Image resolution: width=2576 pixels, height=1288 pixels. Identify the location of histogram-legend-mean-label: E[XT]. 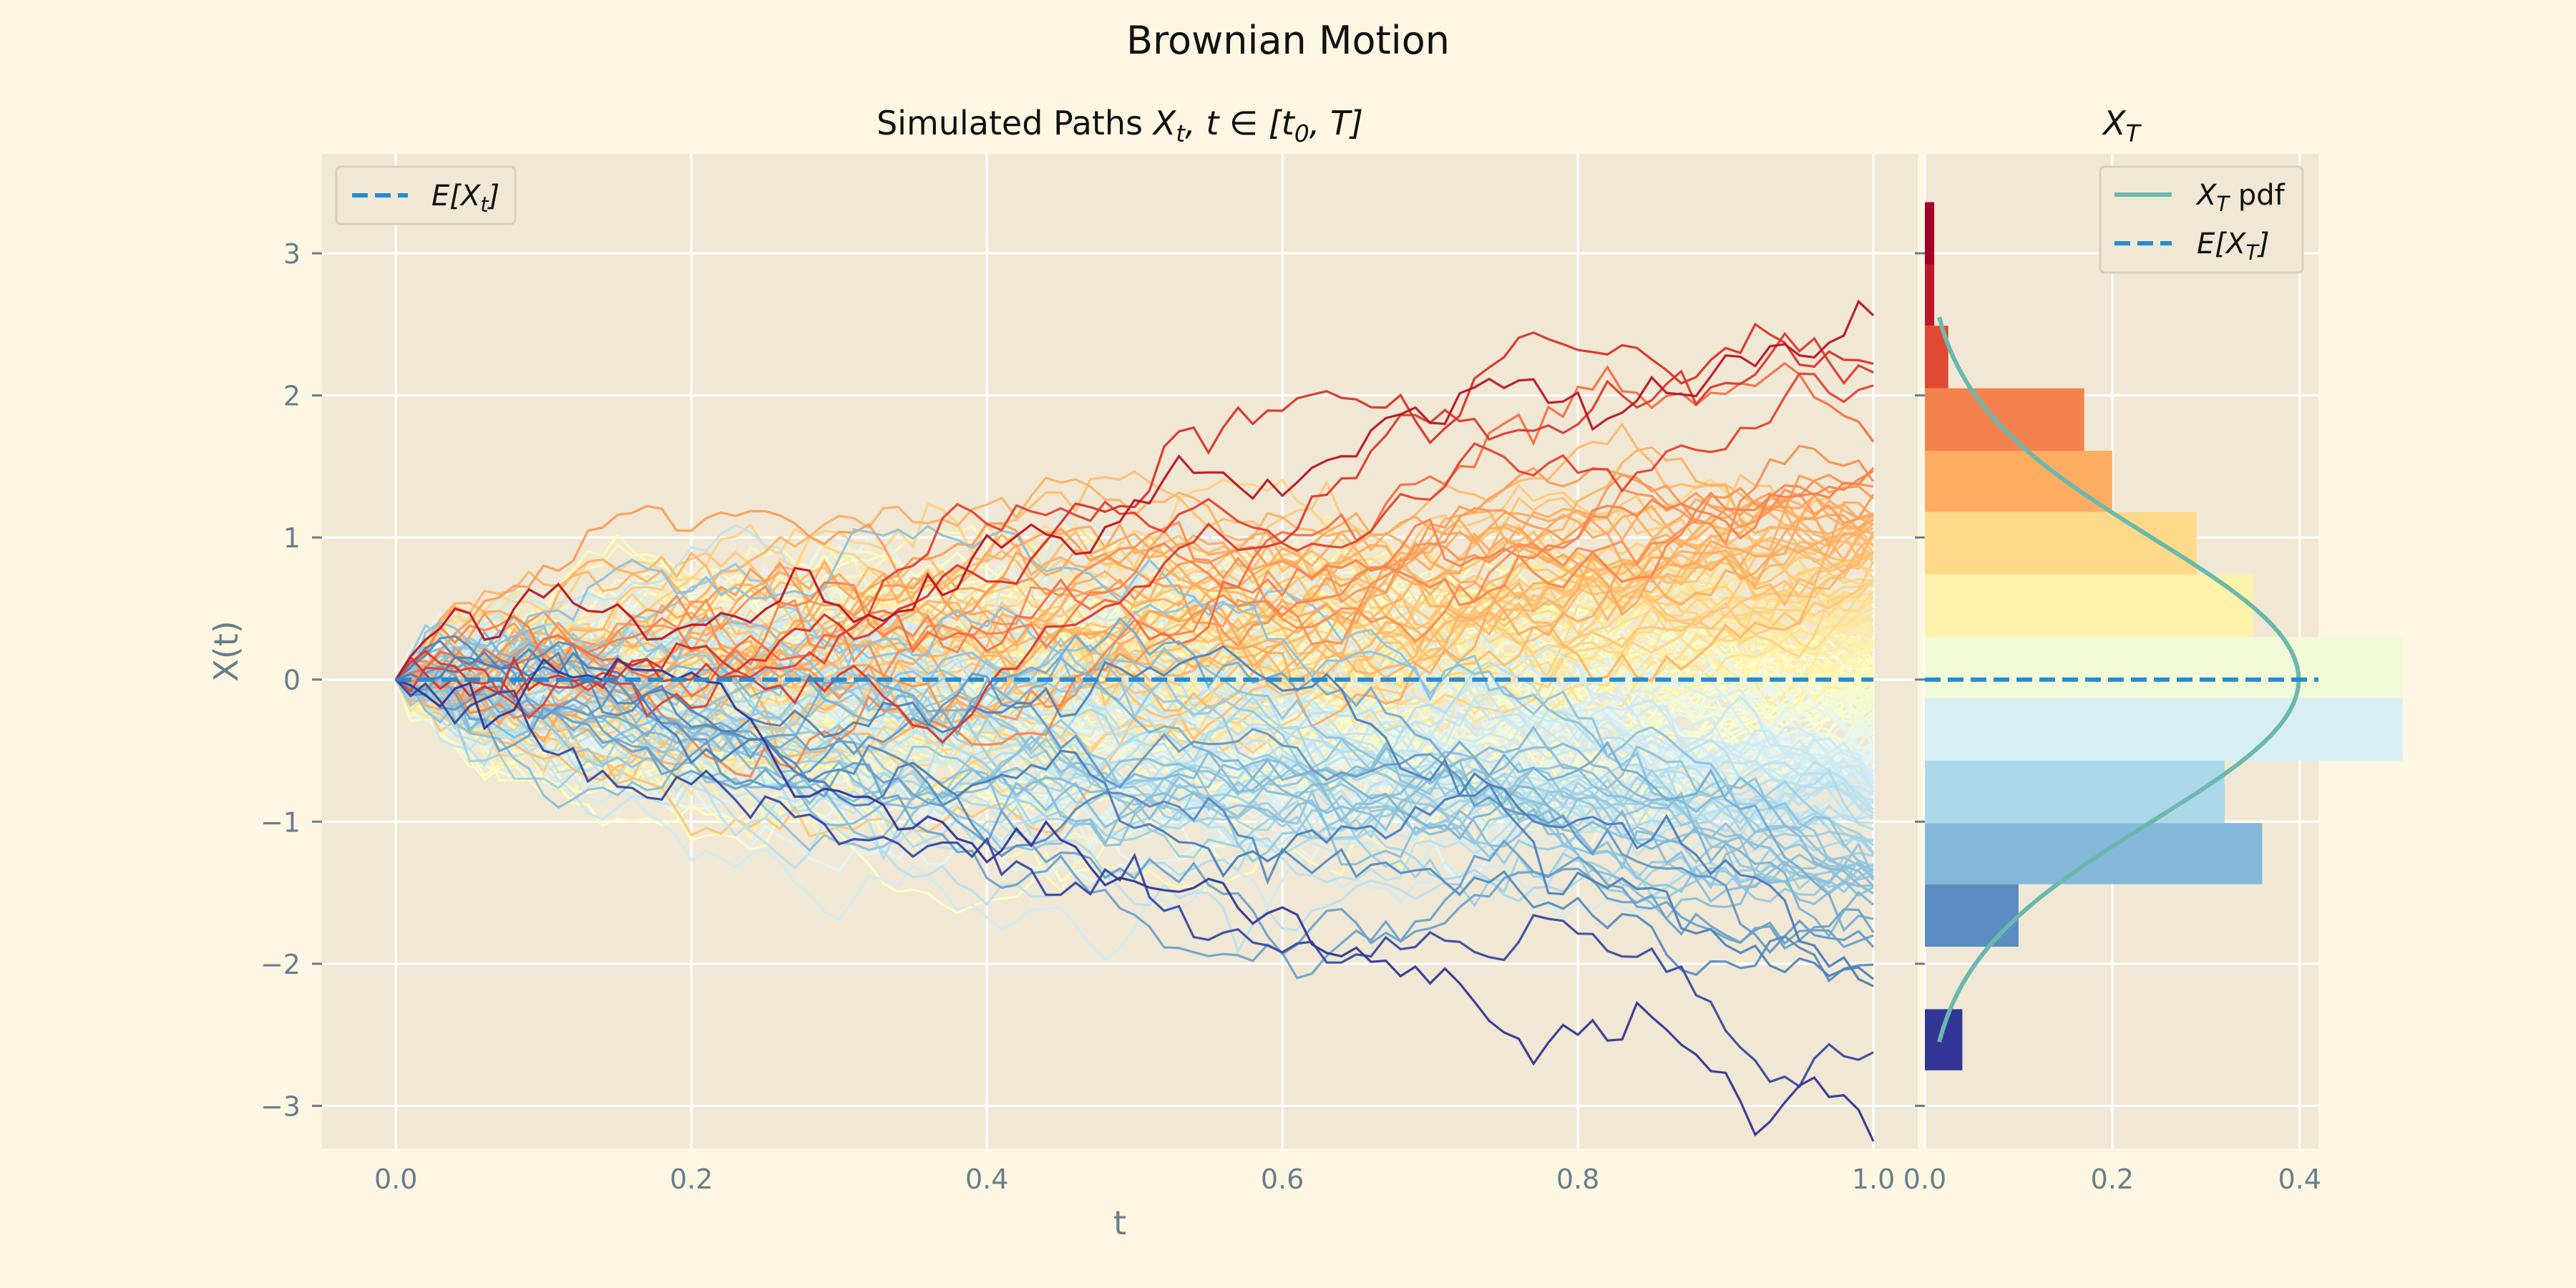
(2233, 246).